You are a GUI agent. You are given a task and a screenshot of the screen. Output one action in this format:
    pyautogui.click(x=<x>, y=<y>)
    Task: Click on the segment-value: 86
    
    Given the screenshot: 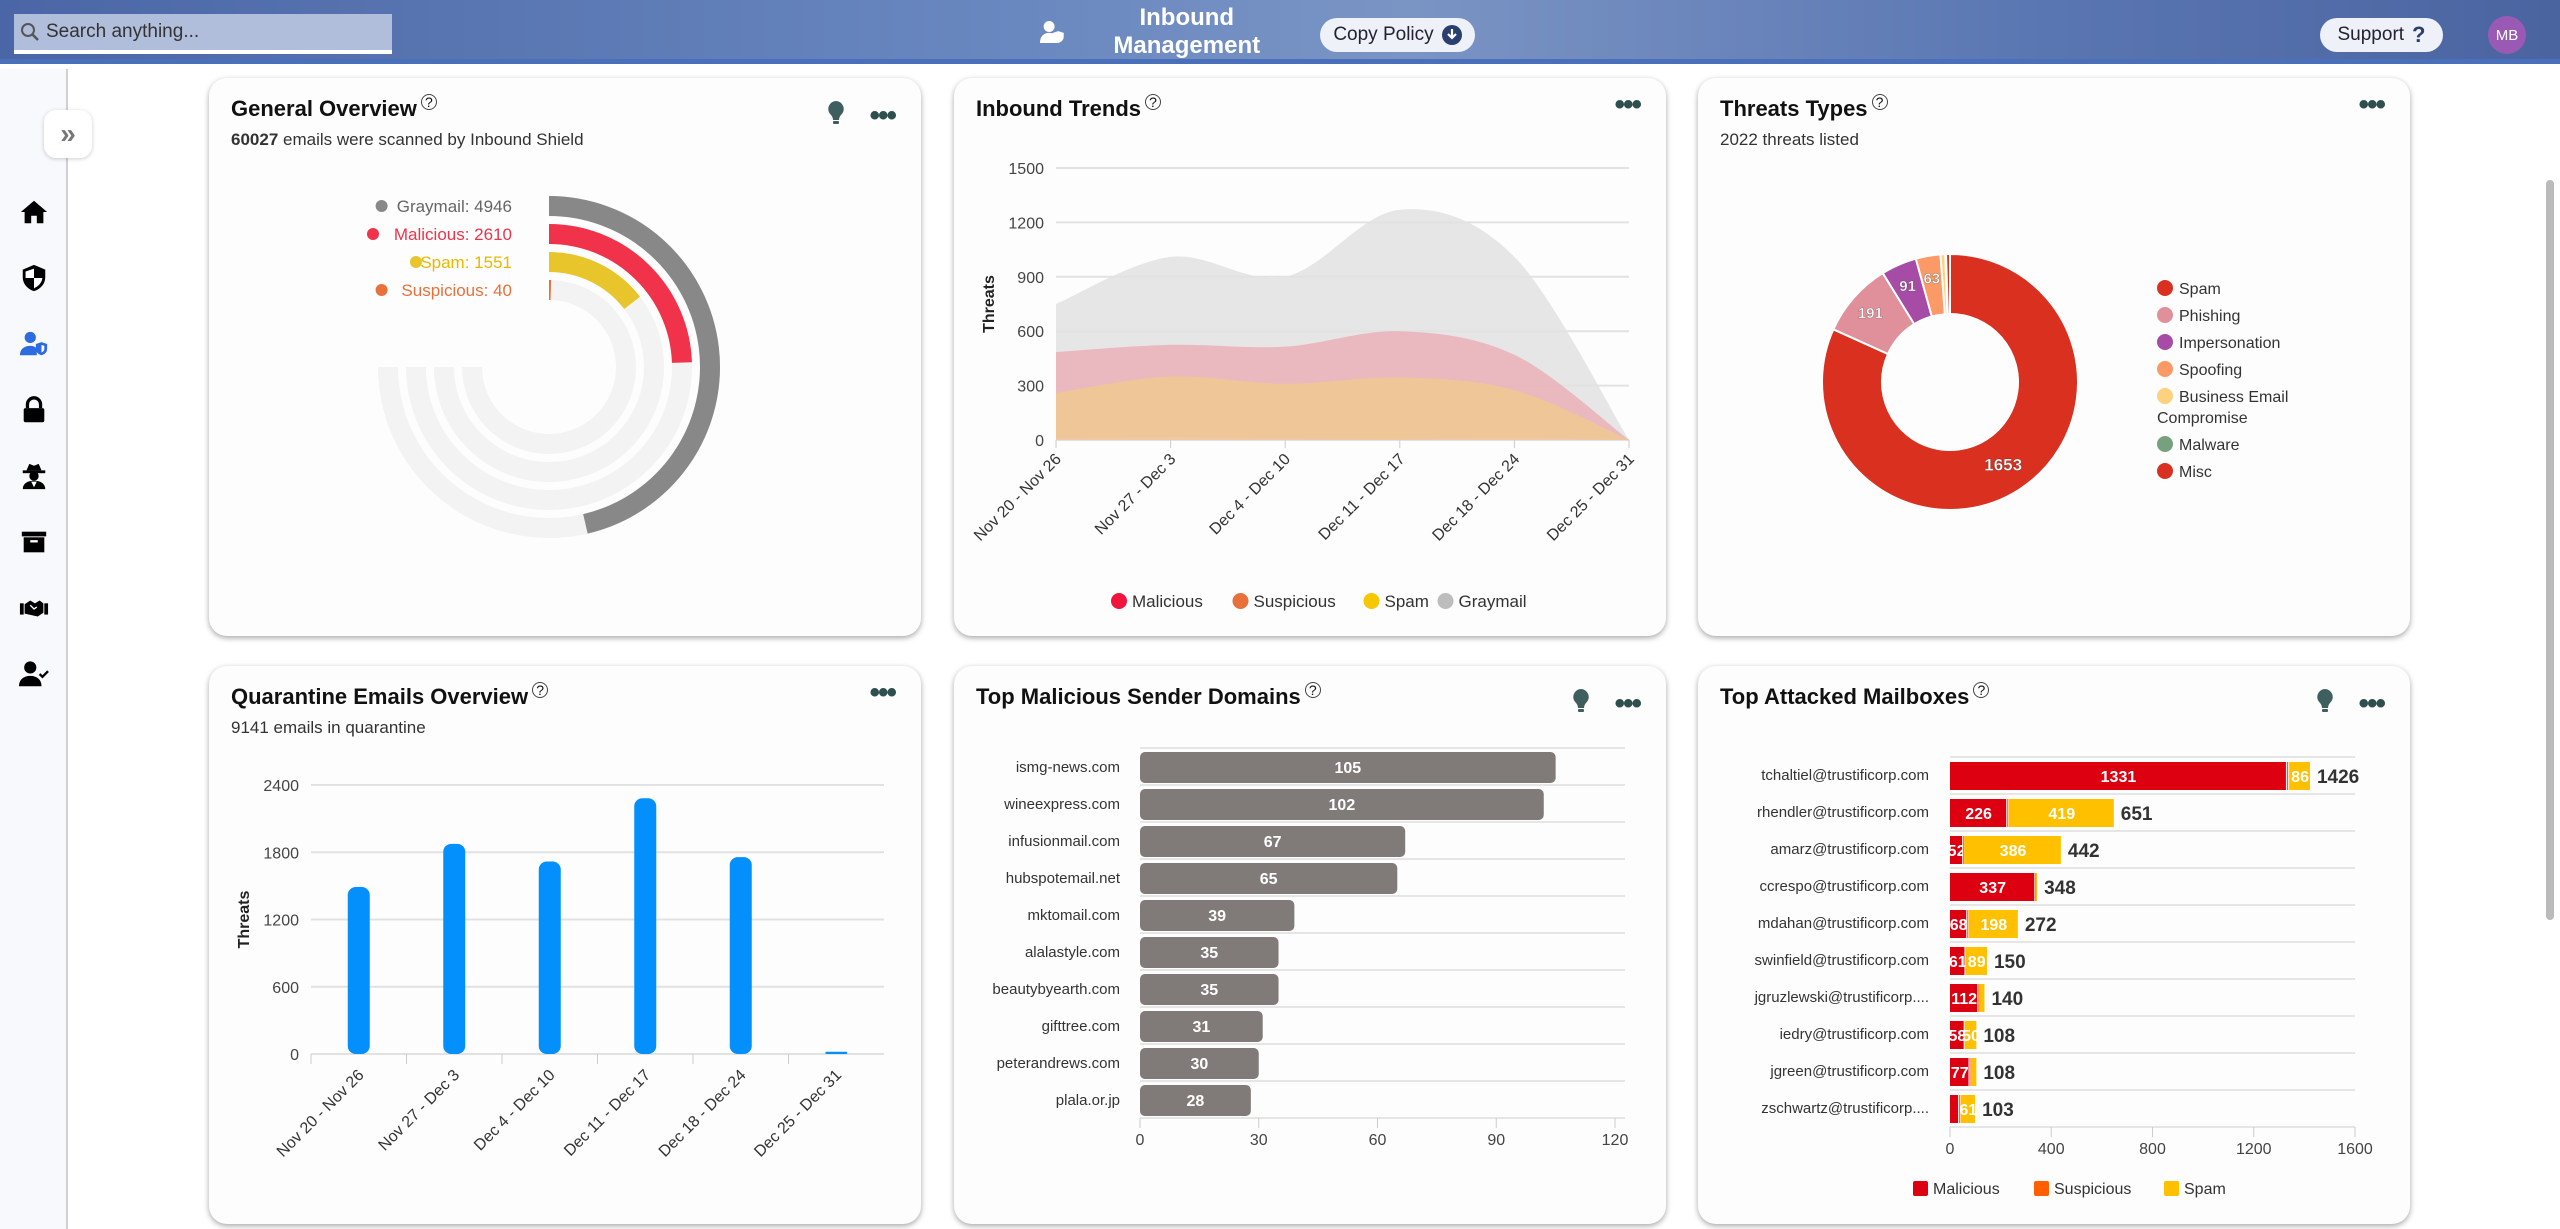 What is the action you would take?
    pyautogui.click(x=2300, y=777)
    